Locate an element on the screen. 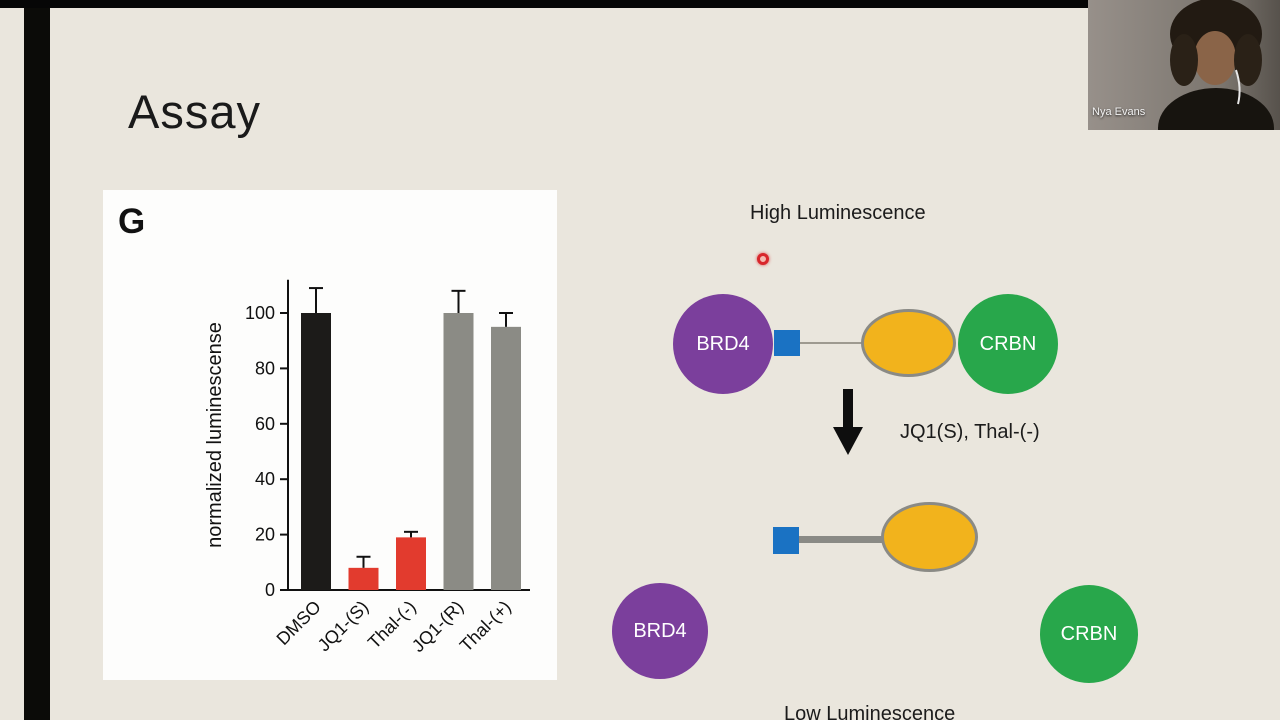  brd4-circle-top: BRD4 is located at coordinates (723, 344).